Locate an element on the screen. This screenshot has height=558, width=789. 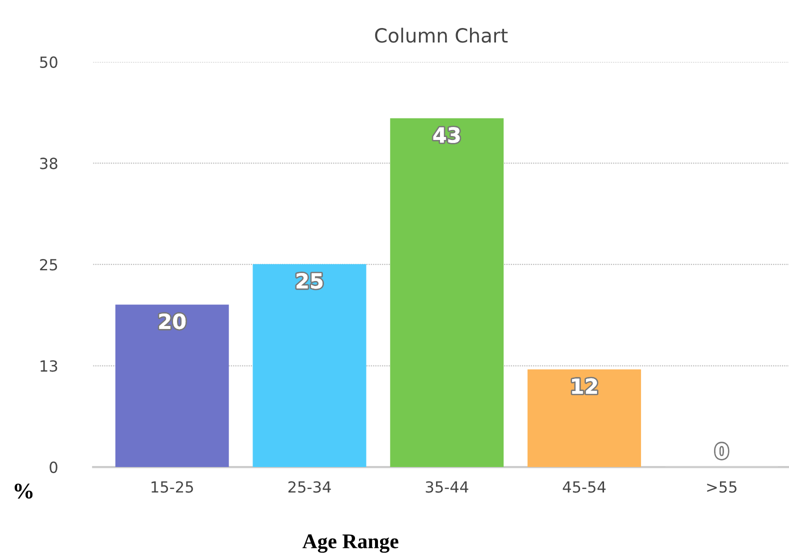
data-label: 12 is located at coordinates (584, 386).